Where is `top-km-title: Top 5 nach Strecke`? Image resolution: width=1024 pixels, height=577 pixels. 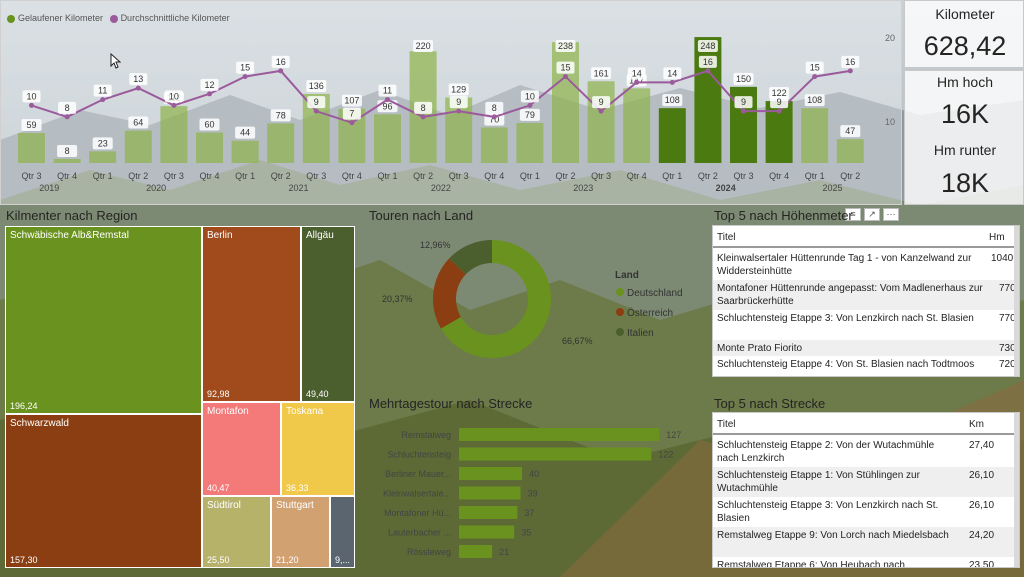
top-km-title: Top 5 nach Strecke is located at coordinates (770, 403).